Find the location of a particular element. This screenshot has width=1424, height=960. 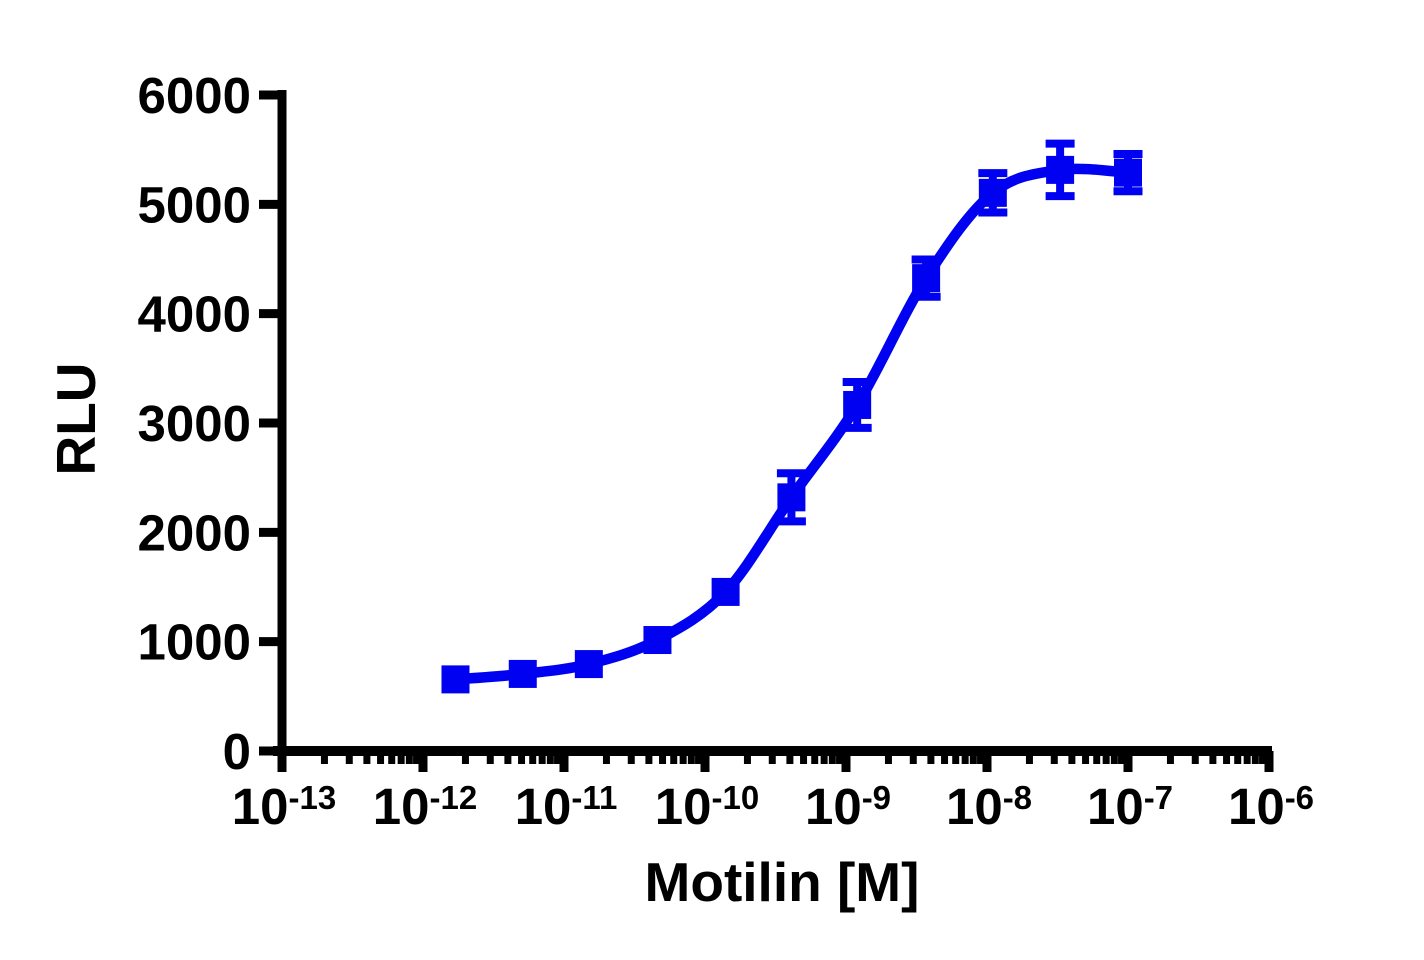

x-axis-title: Motilin [M] is located at coordinates (782, 882).